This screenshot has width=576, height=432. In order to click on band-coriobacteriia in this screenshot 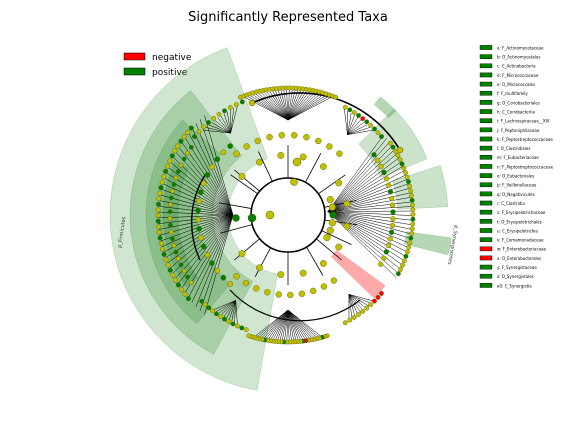, I will do `click(420, 187)`.